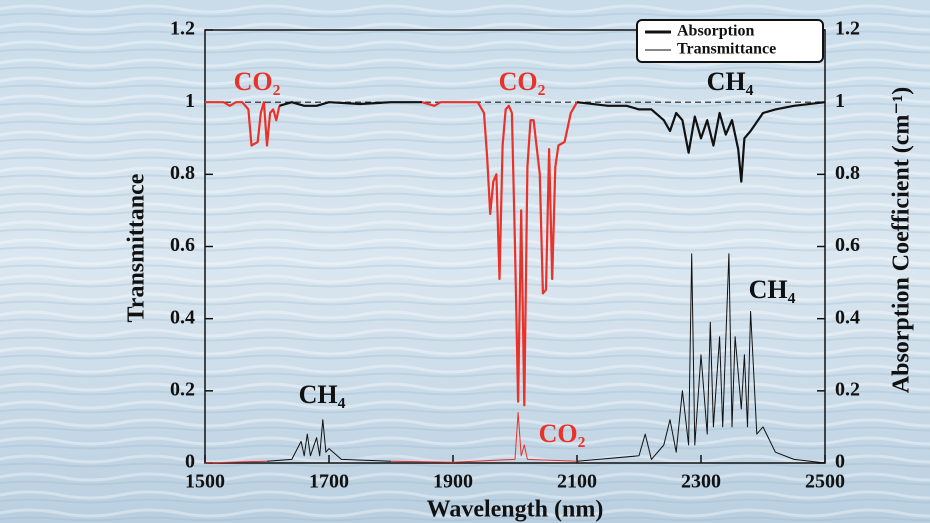 The height and width of the screenshot is (523, 930). I want to click on y-tick-label: 0.2, so click(182, 389).